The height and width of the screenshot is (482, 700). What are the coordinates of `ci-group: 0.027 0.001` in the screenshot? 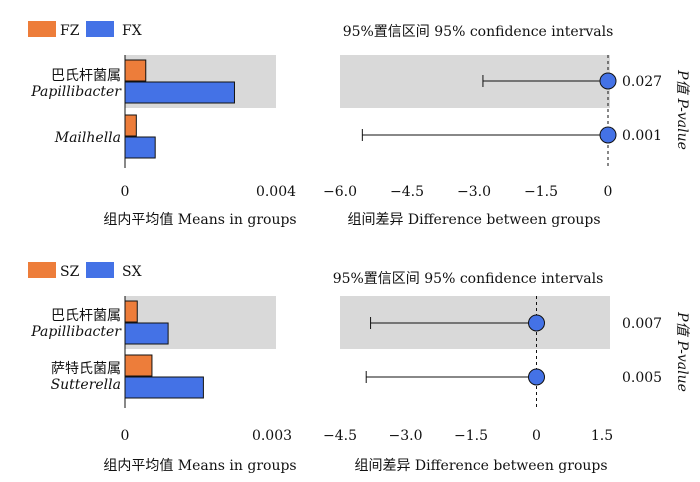 It's located at (511, 111).